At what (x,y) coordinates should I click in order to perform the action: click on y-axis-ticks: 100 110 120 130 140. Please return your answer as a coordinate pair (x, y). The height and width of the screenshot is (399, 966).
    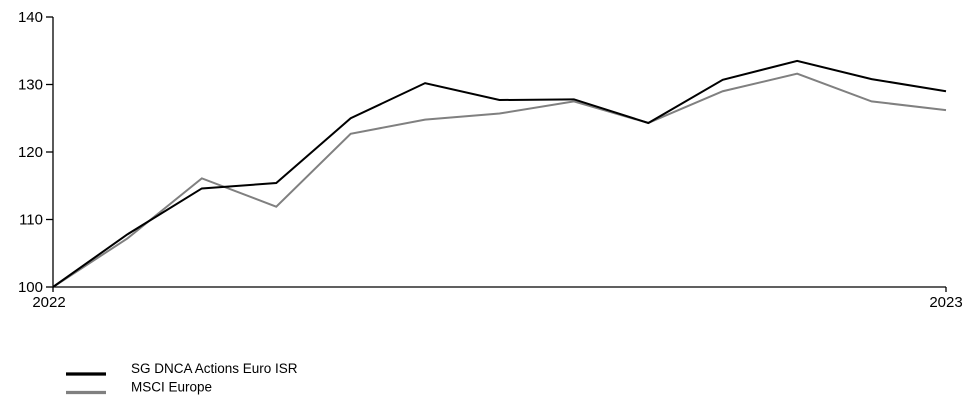
    Looking at the image, I should click on (35, 152).